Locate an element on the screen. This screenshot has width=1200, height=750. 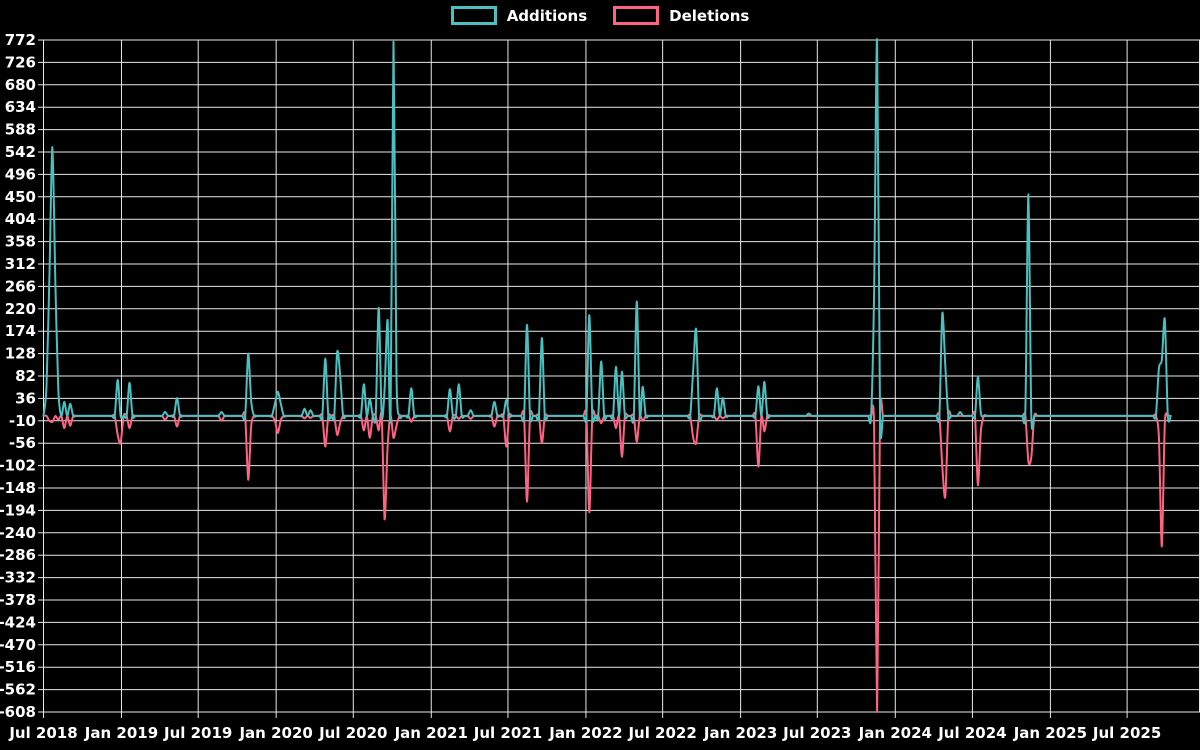
y-tick-label: 220 is located at coordinates (20, 309).